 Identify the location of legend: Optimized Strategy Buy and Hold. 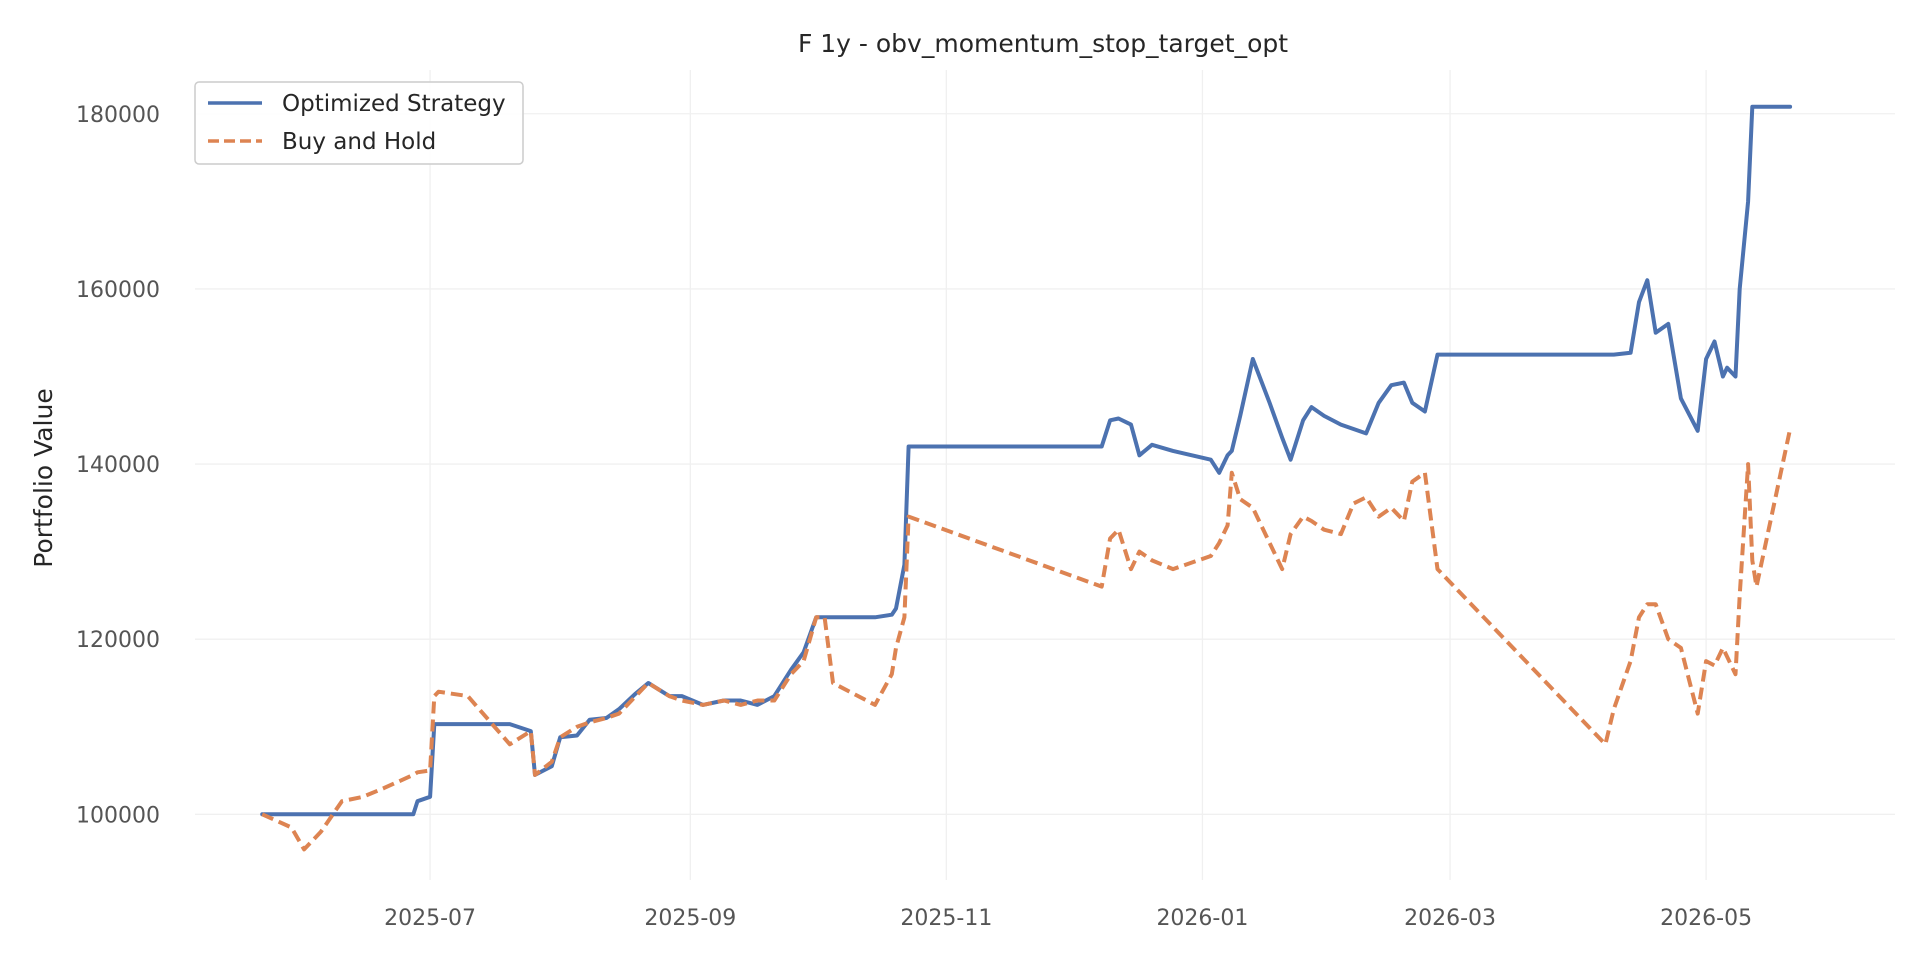
(359, 123).